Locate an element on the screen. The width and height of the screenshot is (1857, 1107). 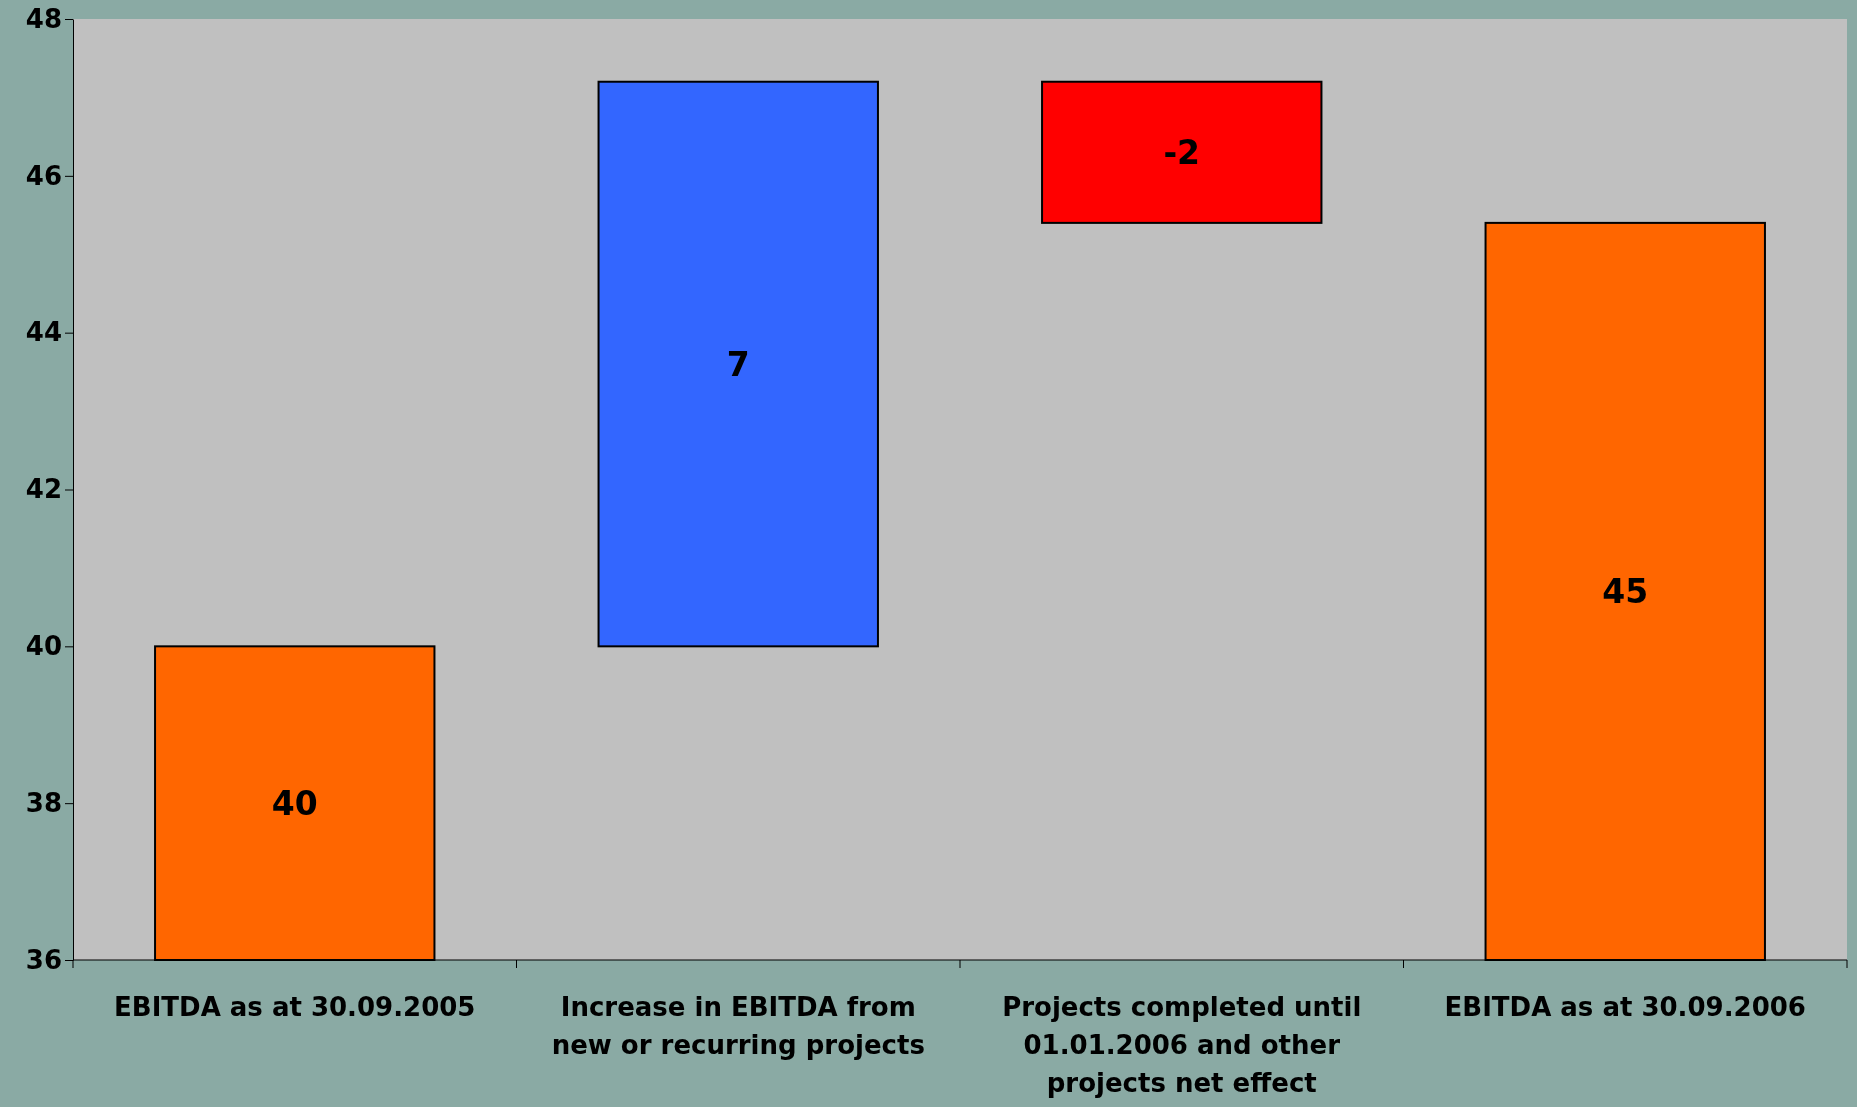
y-tick-label: 40 is located at coordinates (43, 646).